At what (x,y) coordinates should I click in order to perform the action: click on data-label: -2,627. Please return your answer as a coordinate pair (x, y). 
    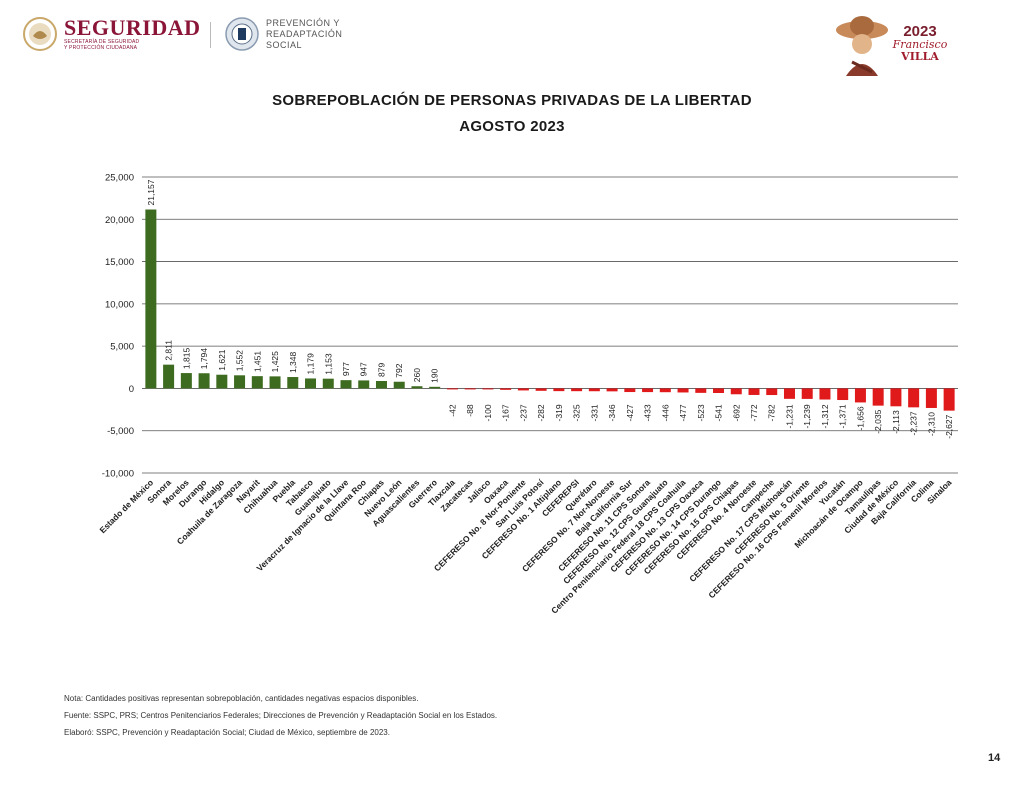
    Looking at the image, I should click on (949, 426).